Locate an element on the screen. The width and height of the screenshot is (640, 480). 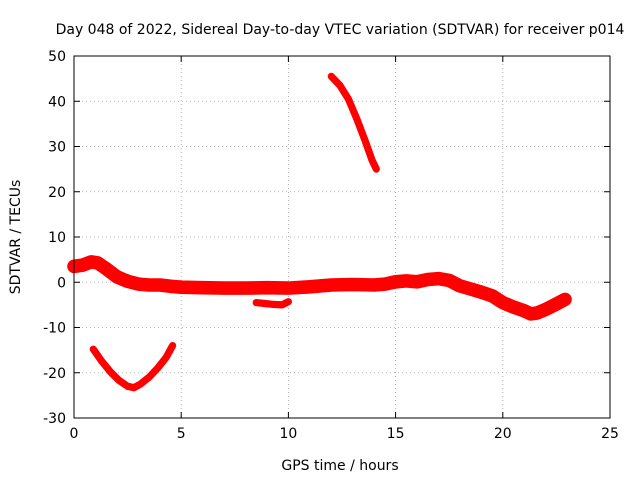
x-tick-label: 20 is located at coordinates (503, 434).